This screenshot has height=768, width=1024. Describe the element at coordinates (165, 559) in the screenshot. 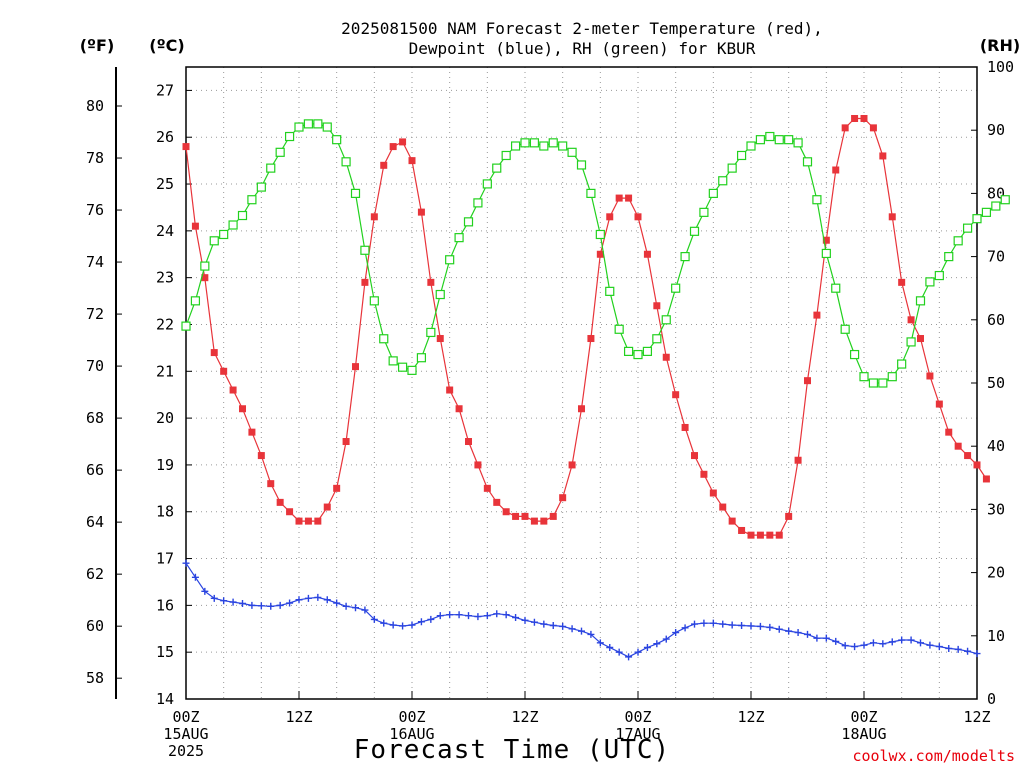

I see `celsius-tick-label: 17` at that location.